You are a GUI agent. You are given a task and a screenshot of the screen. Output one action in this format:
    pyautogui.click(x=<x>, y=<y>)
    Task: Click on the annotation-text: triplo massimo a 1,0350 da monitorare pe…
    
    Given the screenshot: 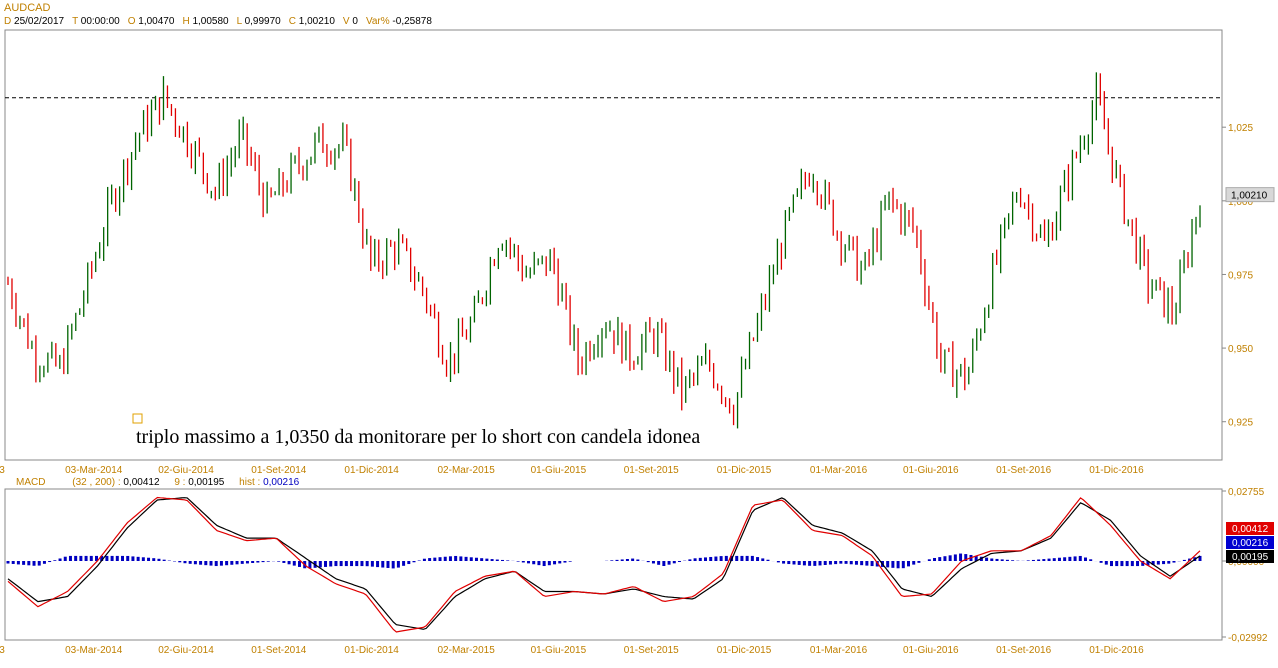 What is the action you would take?
    pyautogui.click(x=418, y=437)
    